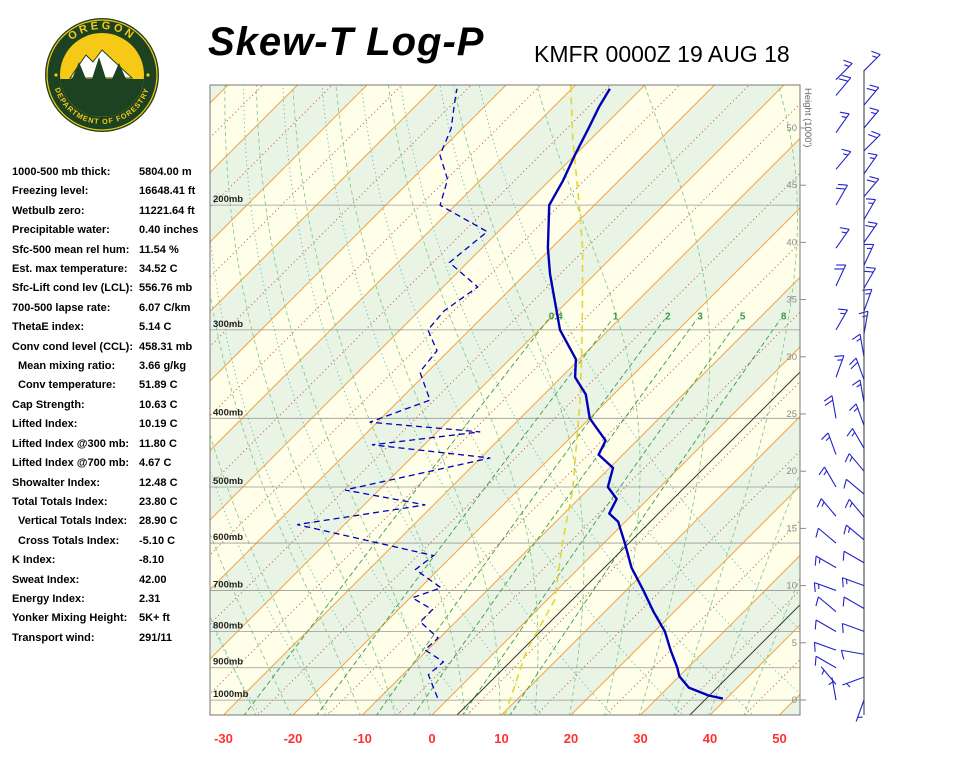  What do you see at coordinates (158, 521) in the screenshot?
I see `index-value: 28.90 C` at bounding box center [158, 521].